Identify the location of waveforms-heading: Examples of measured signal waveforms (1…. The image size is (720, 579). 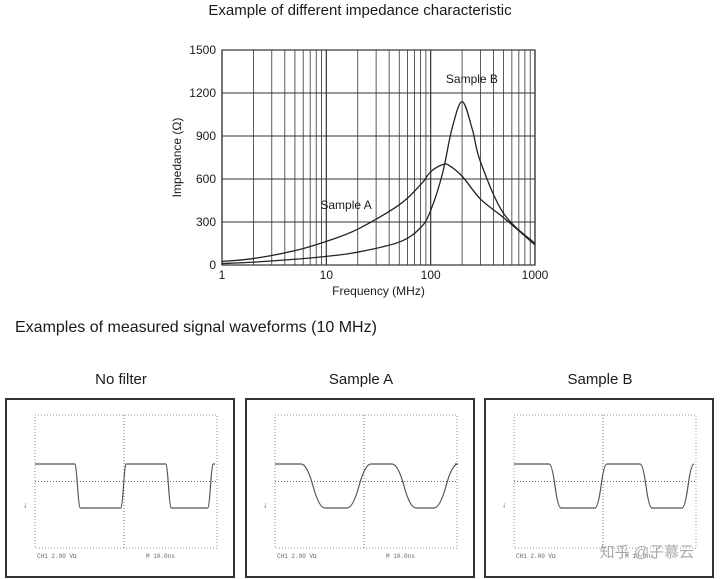
(196, 327).